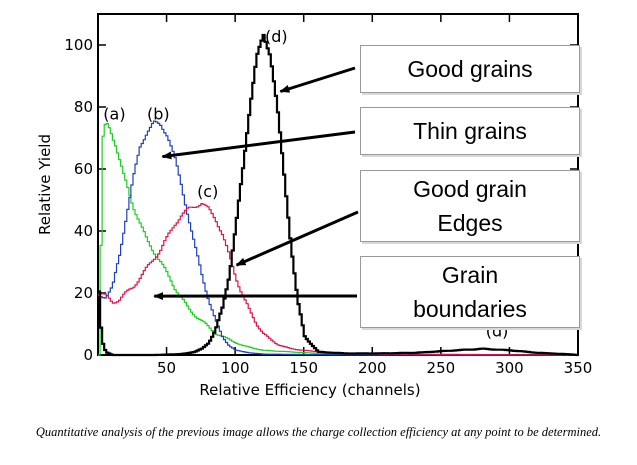 This screenshot has height=465, width=637. What do you see at coordinates (235, 368) in the screenshot?
I see `x-tick-label: 100` at bounding box center [235, 368].